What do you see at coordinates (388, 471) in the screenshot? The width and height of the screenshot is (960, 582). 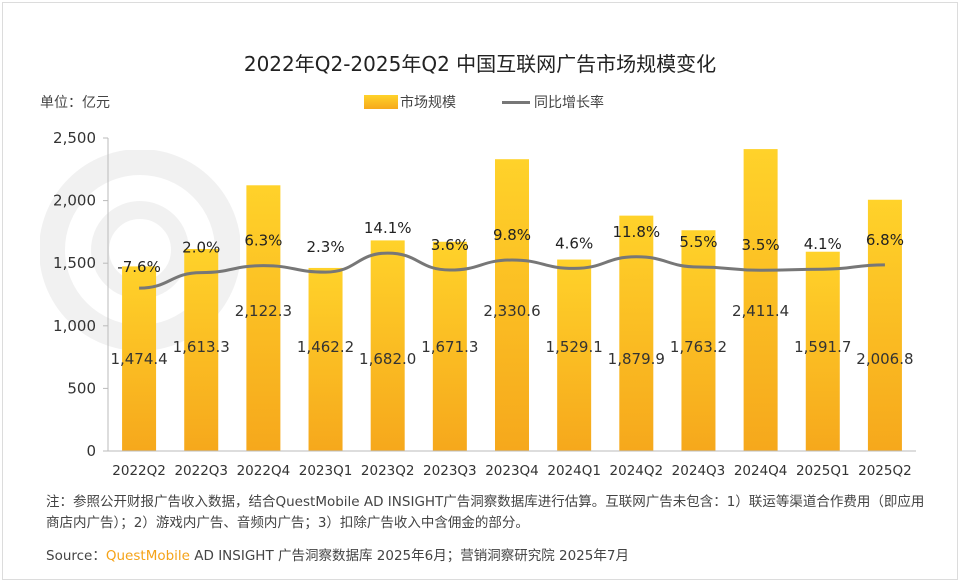 I see `x-tick-label: 2023Q2` at bounding box center [388, 471].